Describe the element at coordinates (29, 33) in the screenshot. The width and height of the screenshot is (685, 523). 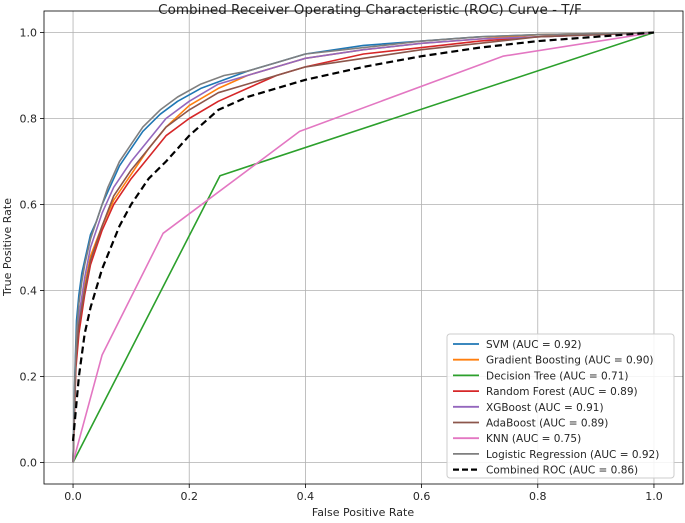
I see `y-tick-label: 1.0` at that location.